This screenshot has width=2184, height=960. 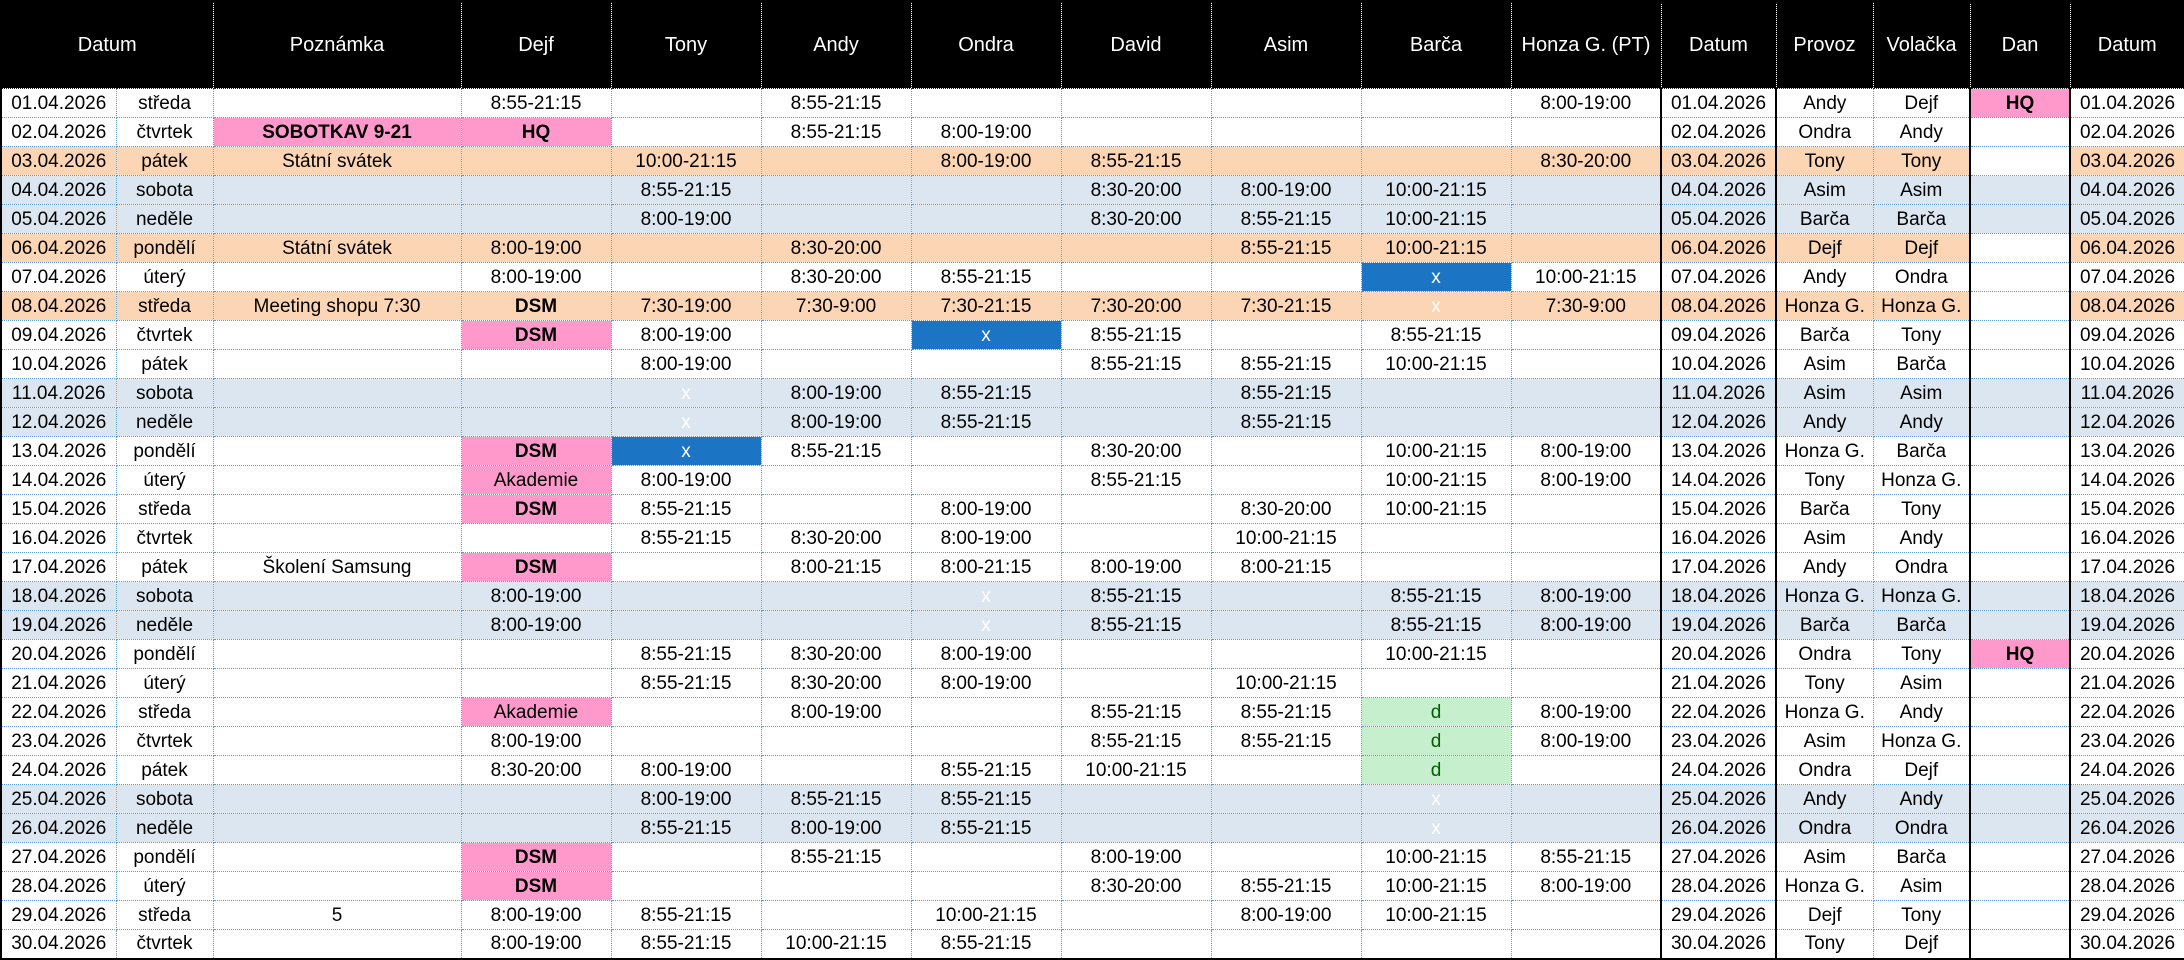 What do you see at coordinates (337, 306) in the screenshot?
I see `note-cell: Meeting shopu 7:30` at bounding box center [337, 306].